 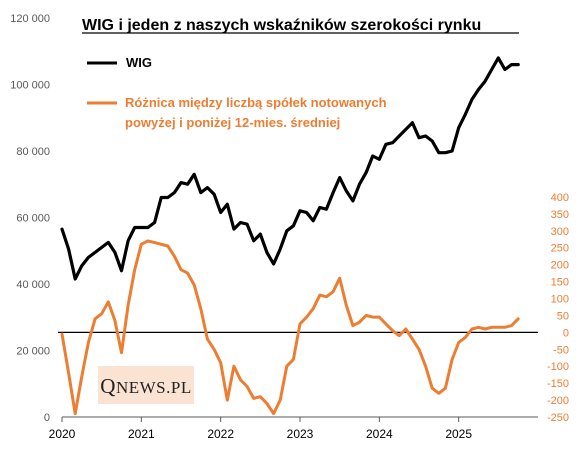 I want to click on left-tick-label: 20 000, so click(x=33, y=352).